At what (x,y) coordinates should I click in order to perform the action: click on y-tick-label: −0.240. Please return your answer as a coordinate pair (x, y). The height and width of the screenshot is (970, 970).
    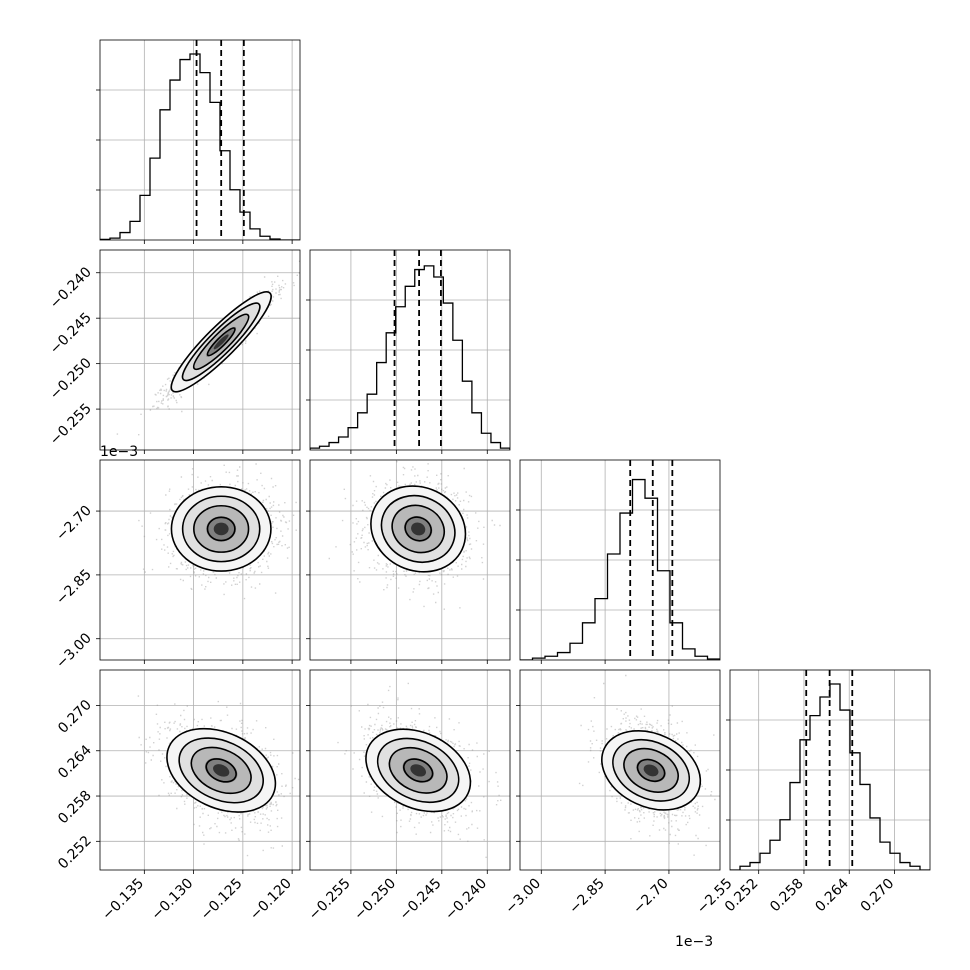
    Looking at the image, I should click on (71, 288).